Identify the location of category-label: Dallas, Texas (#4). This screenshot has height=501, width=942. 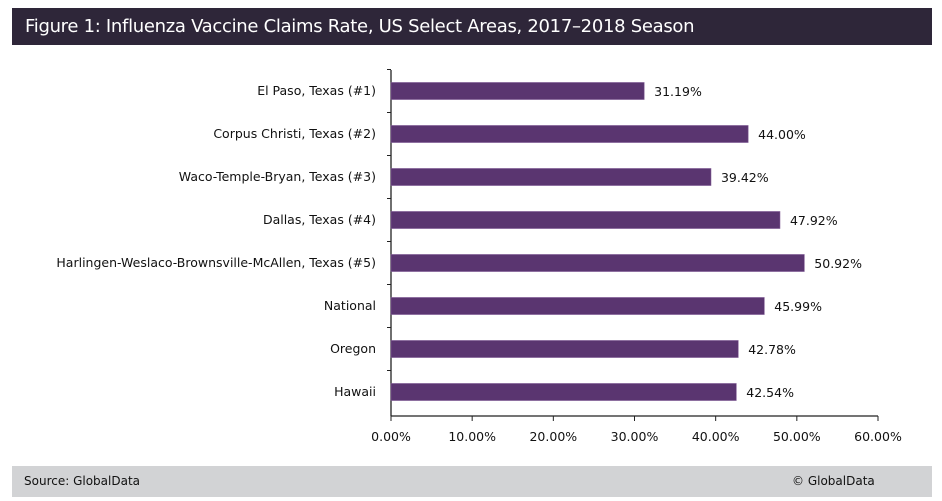
(319, 219).